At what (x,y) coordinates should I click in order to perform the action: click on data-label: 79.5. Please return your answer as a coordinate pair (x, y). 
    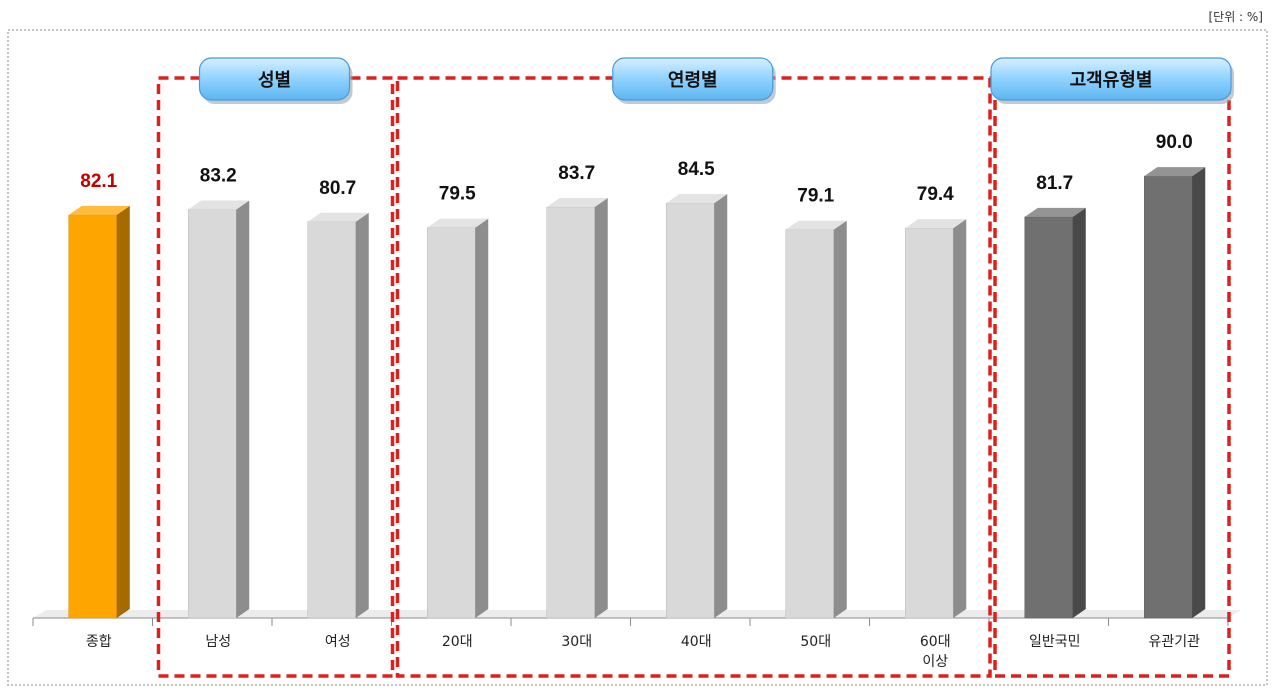
    Looking at the image, I should click on (457, 194).